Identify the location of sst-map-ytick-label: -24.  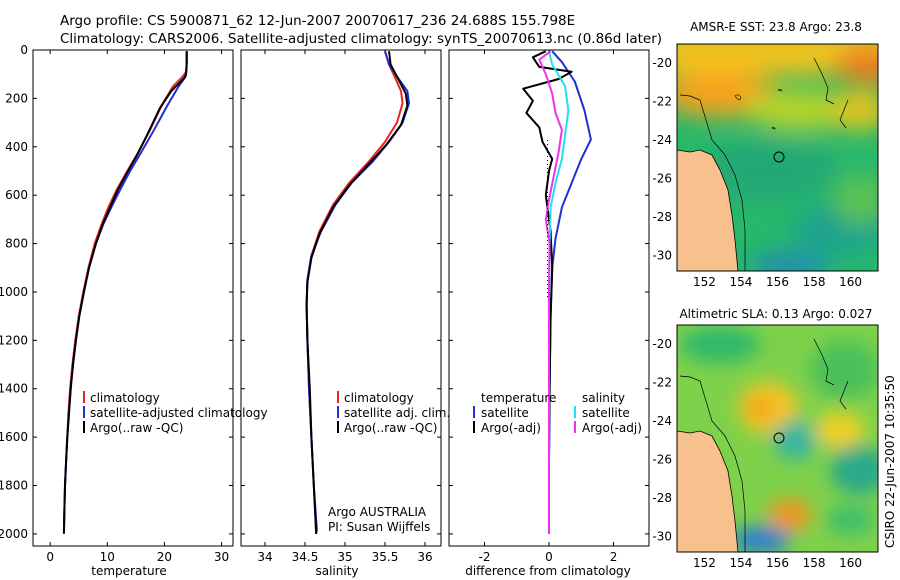
(662, 140).